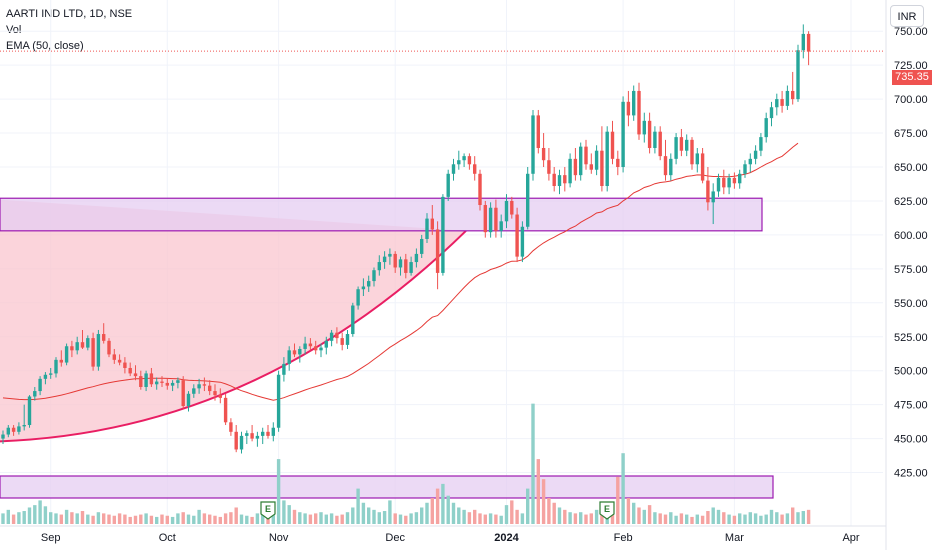 Image resolution: width=932 pixels, height=550 pixels. Describe the element at coordinates (279, 538) in the screenshot. I see `time-tick-label: Nov` at that location.